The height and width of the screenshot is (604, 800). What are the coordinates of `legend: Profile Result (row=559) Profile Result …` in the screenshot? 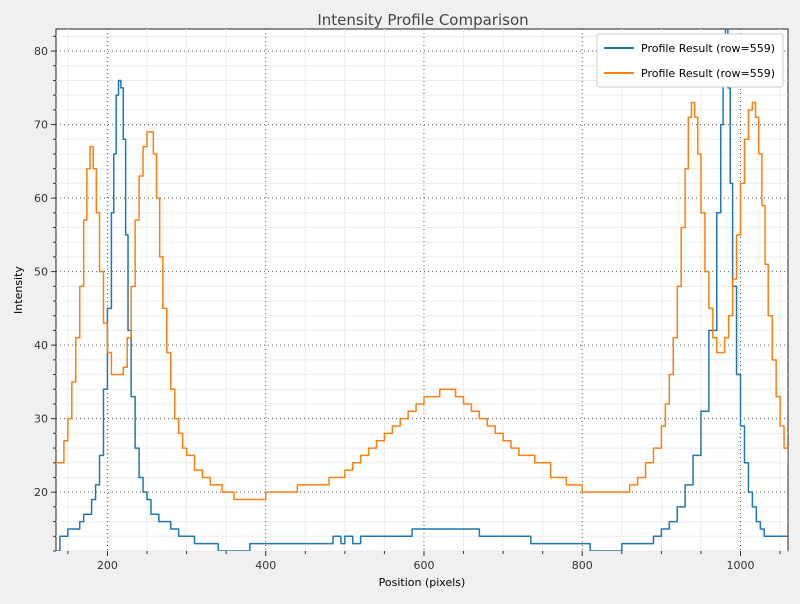 It's located at (690, 60).